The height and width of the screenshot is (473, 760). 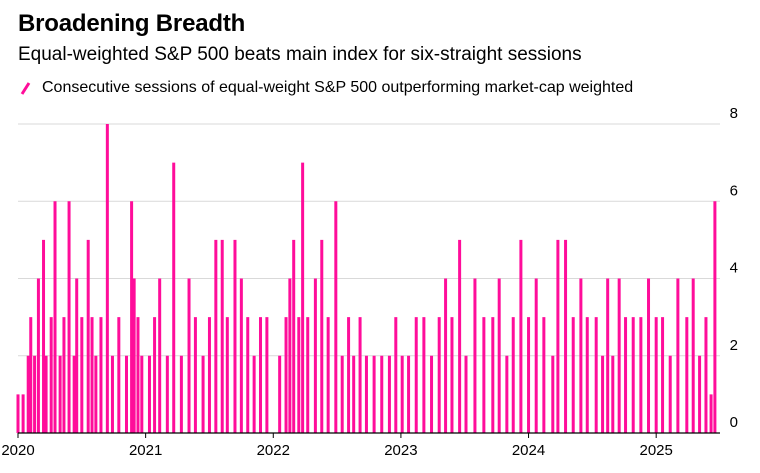 What do you see at coordinates (655, 450) in the screenshot?
I see `x-tick-label-2025: 2025` at bounding box center [655, 450].